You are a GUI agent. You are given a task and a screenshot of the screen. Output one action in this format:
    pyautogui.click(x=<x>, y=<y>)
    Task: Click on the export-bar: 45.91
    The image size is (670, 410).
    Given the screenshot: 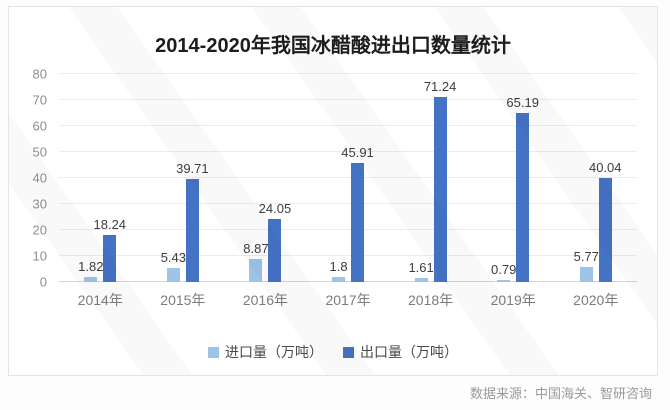 What is the action you would take?
    pyautogui.click(x=357, y=214)
    